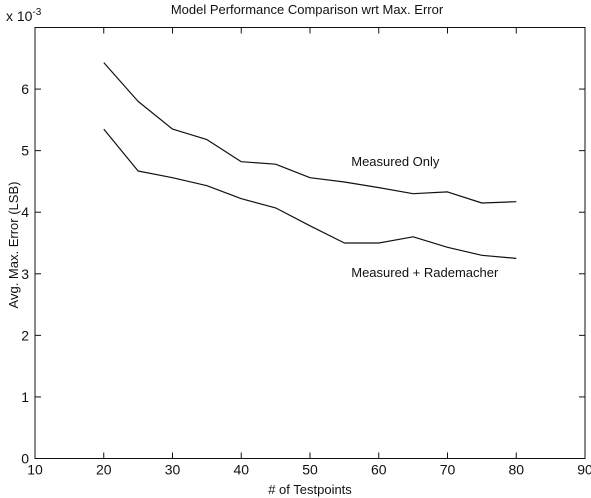 This screenshot has width=591, height=498. Describe the element at coordinates (448, 470) in the screenshot. I see `x-tick-label: 70` at that location.